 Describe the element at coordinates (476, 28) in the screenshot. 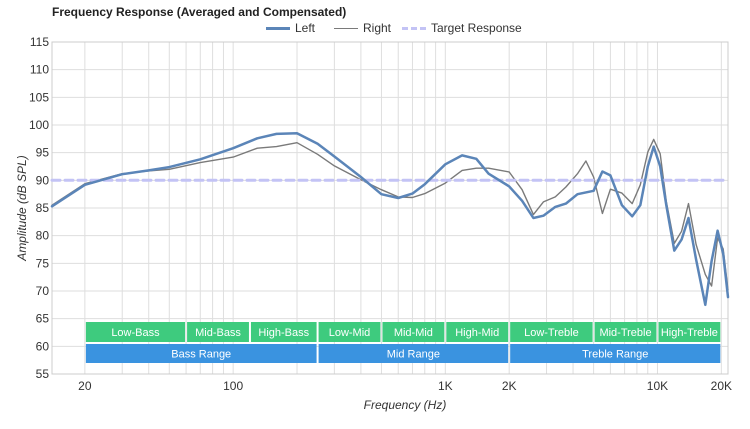

I see `legend-label-target: Target Response` at that location.